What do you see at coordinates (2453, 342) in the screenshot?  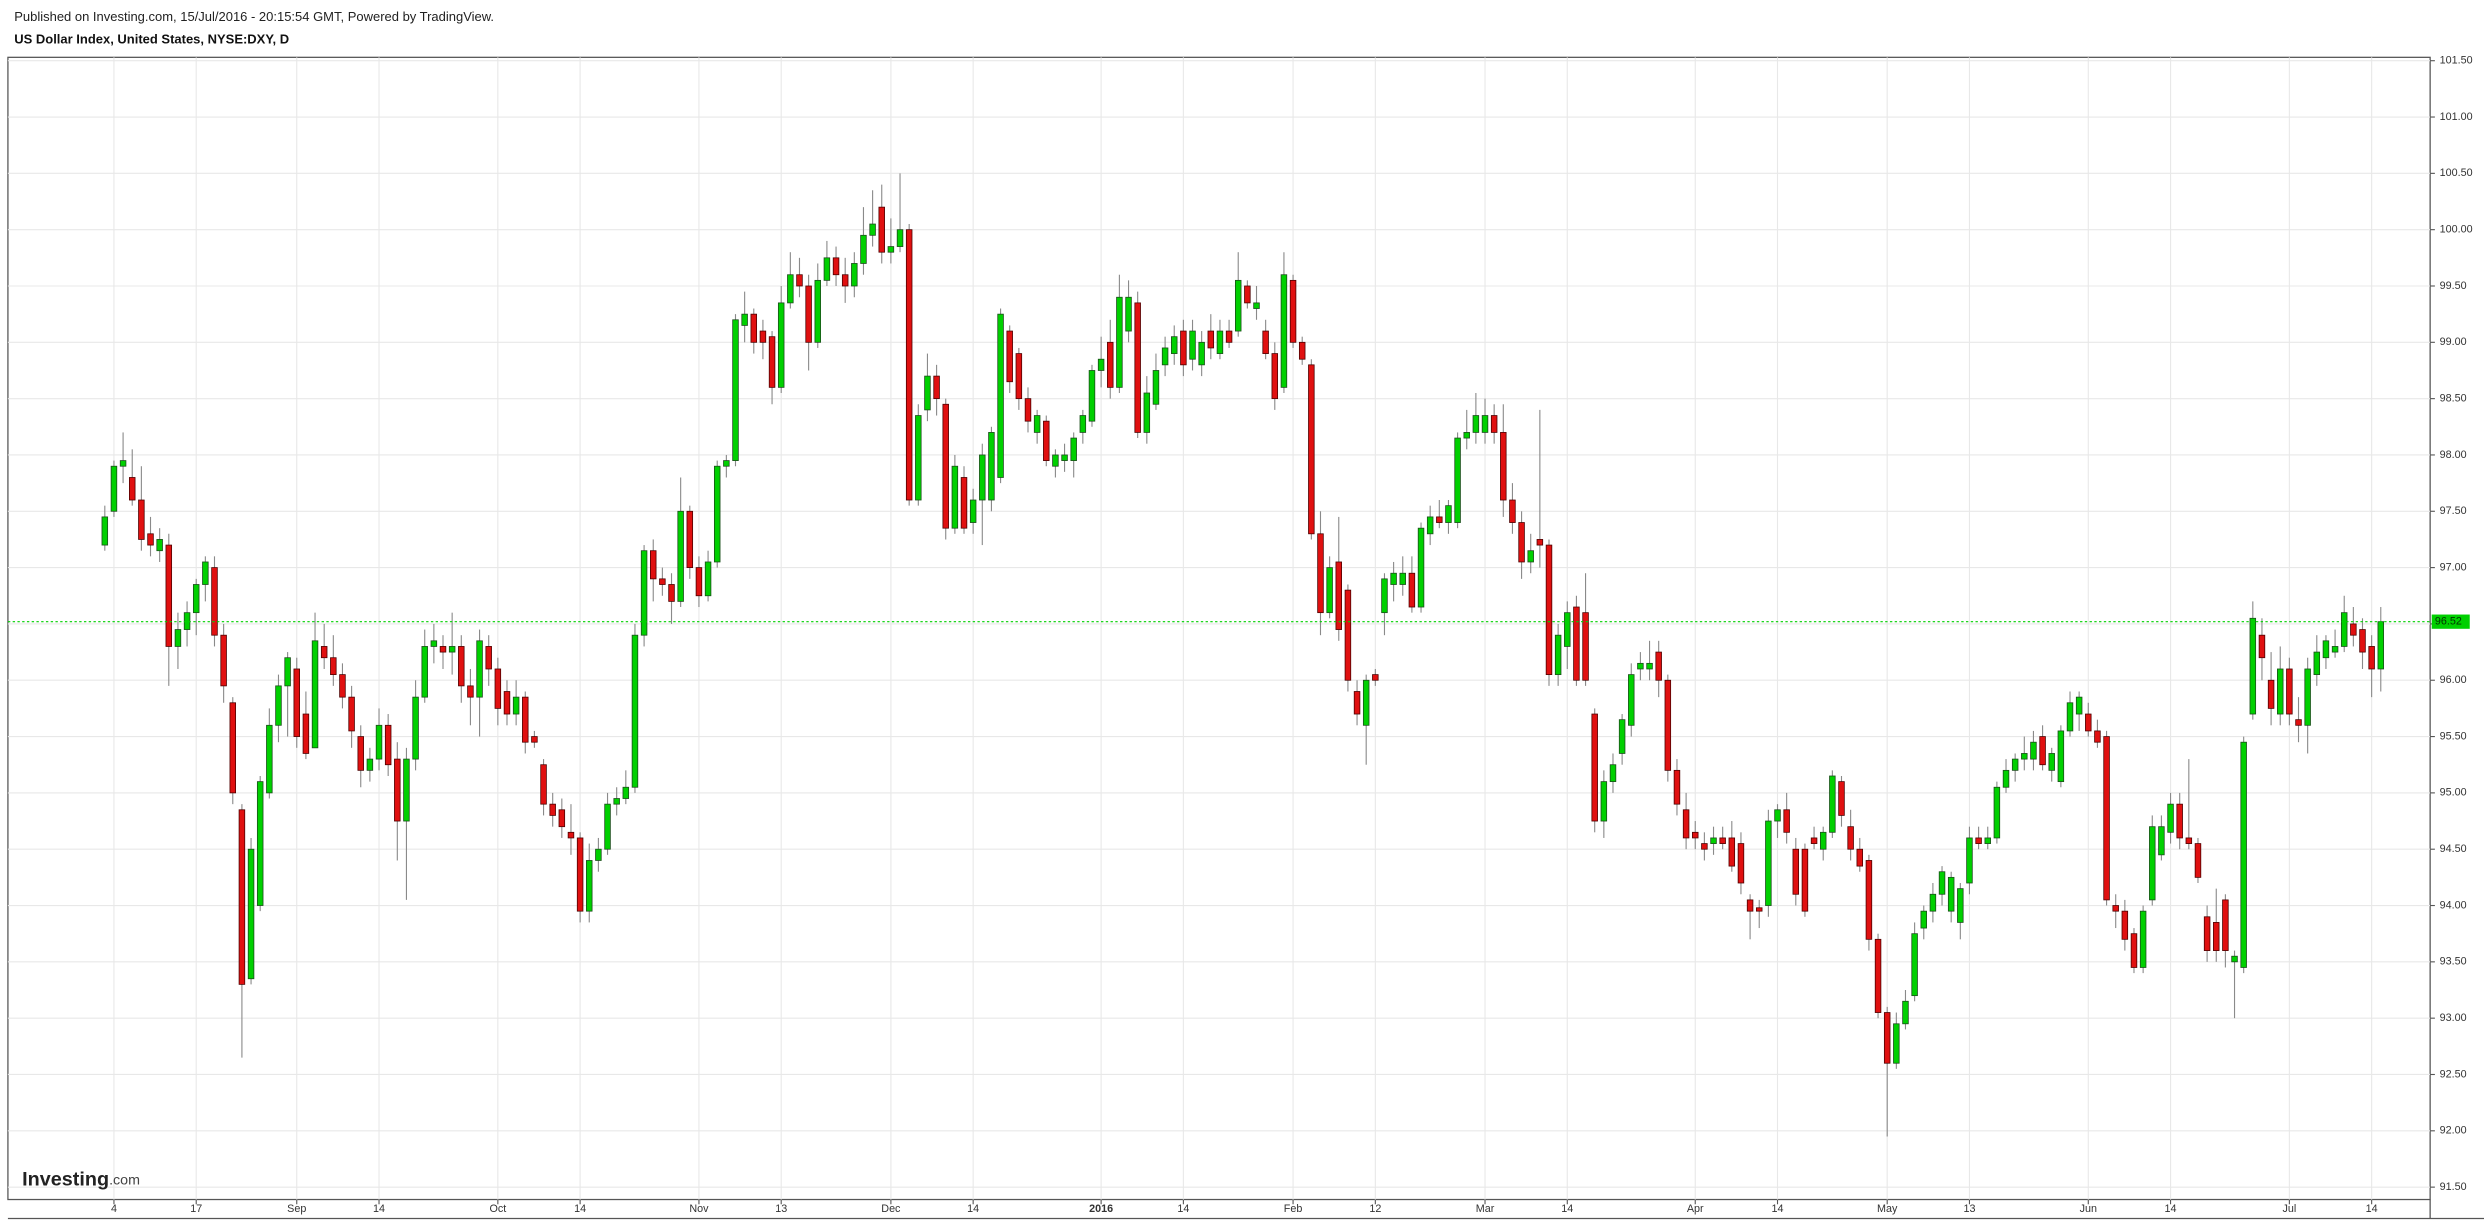 I see `y-tick-label: 99.00` at bounding box center [2453, 342].